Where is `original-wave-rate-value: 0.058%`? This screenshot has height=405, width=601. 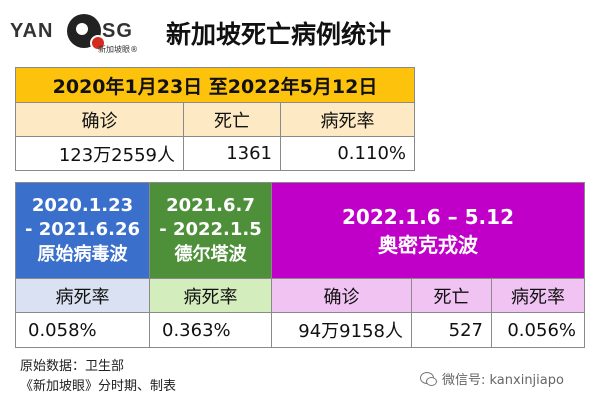
original-wave-rate-value: 0.058% is located at coordinates (83, 330).